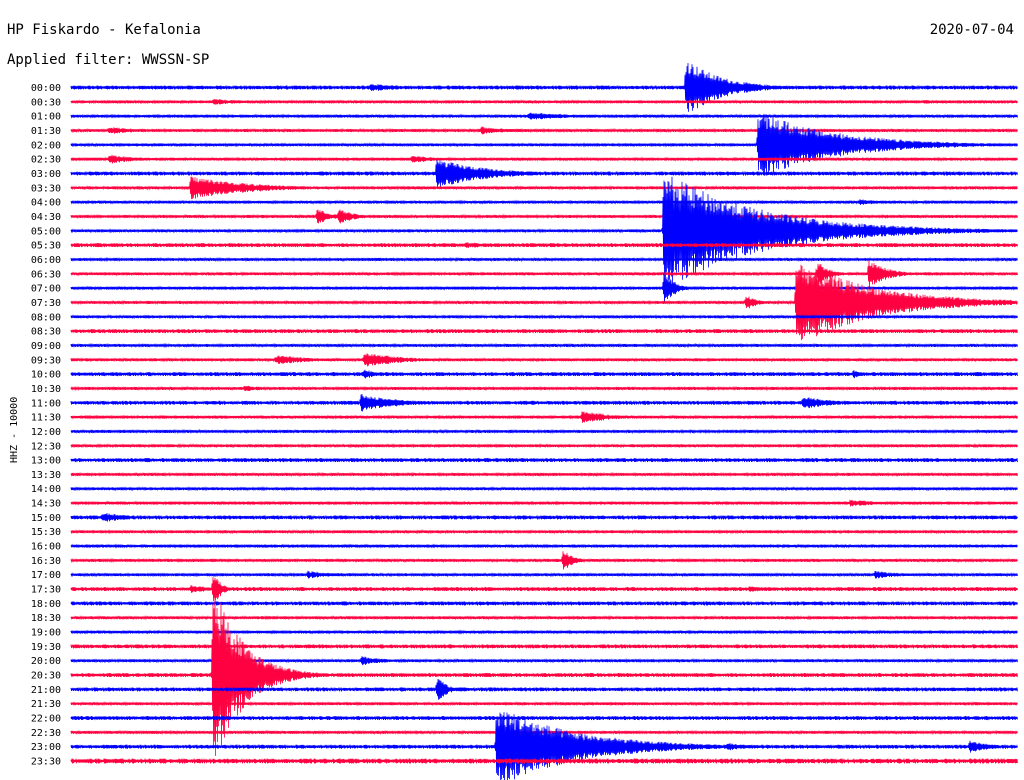  Describe the element at coordinates (46, 389) in the screenshot. I see `row-time-label: 10:30` at that location.